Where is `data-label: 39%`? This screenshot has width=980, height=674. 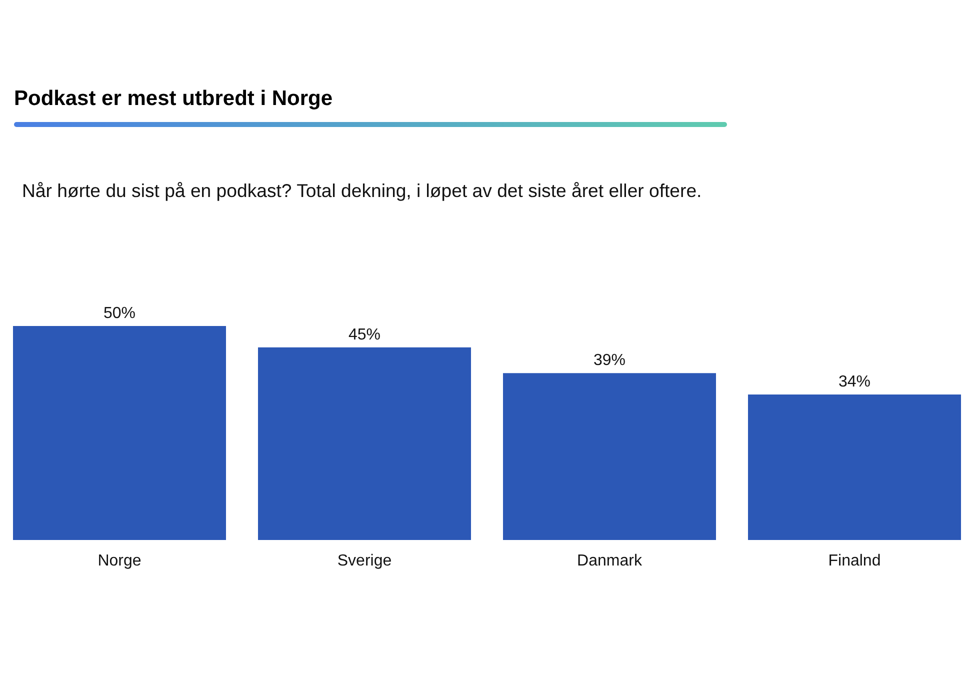 data-label: 39% is located at coordinates (609, 361).